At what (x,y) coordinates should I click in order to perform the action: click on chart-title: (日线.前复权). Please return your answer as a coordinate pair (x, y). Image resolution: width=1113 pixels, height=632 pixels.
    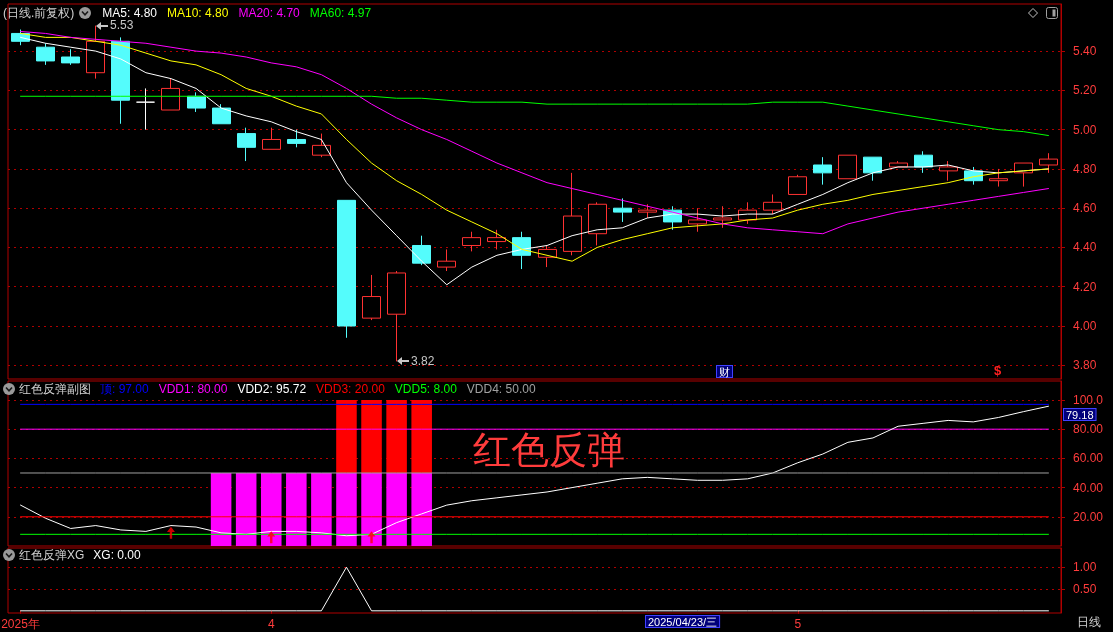
    Looking at the image, I should click on (39, 13).